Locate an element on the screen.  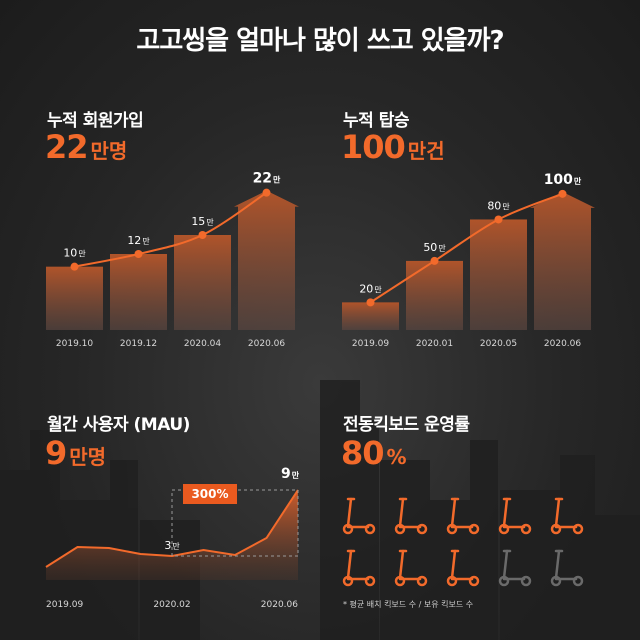
operation-panel-title: 전동킥보드 운영률 is located at coordinates (406, 425).